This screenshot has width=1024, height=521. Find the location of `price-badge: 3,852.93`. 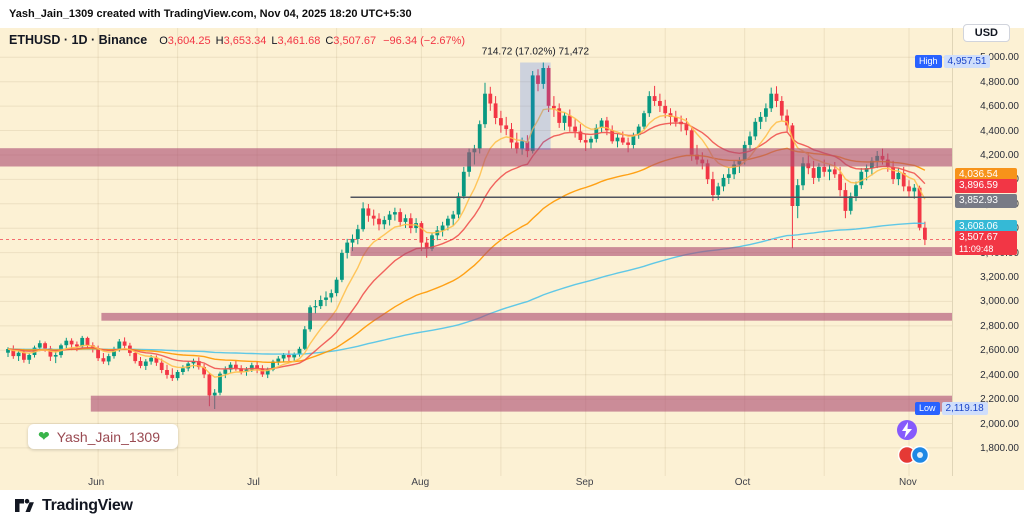

price-badge: 3,852.93 is located at coordinates (986, 201).